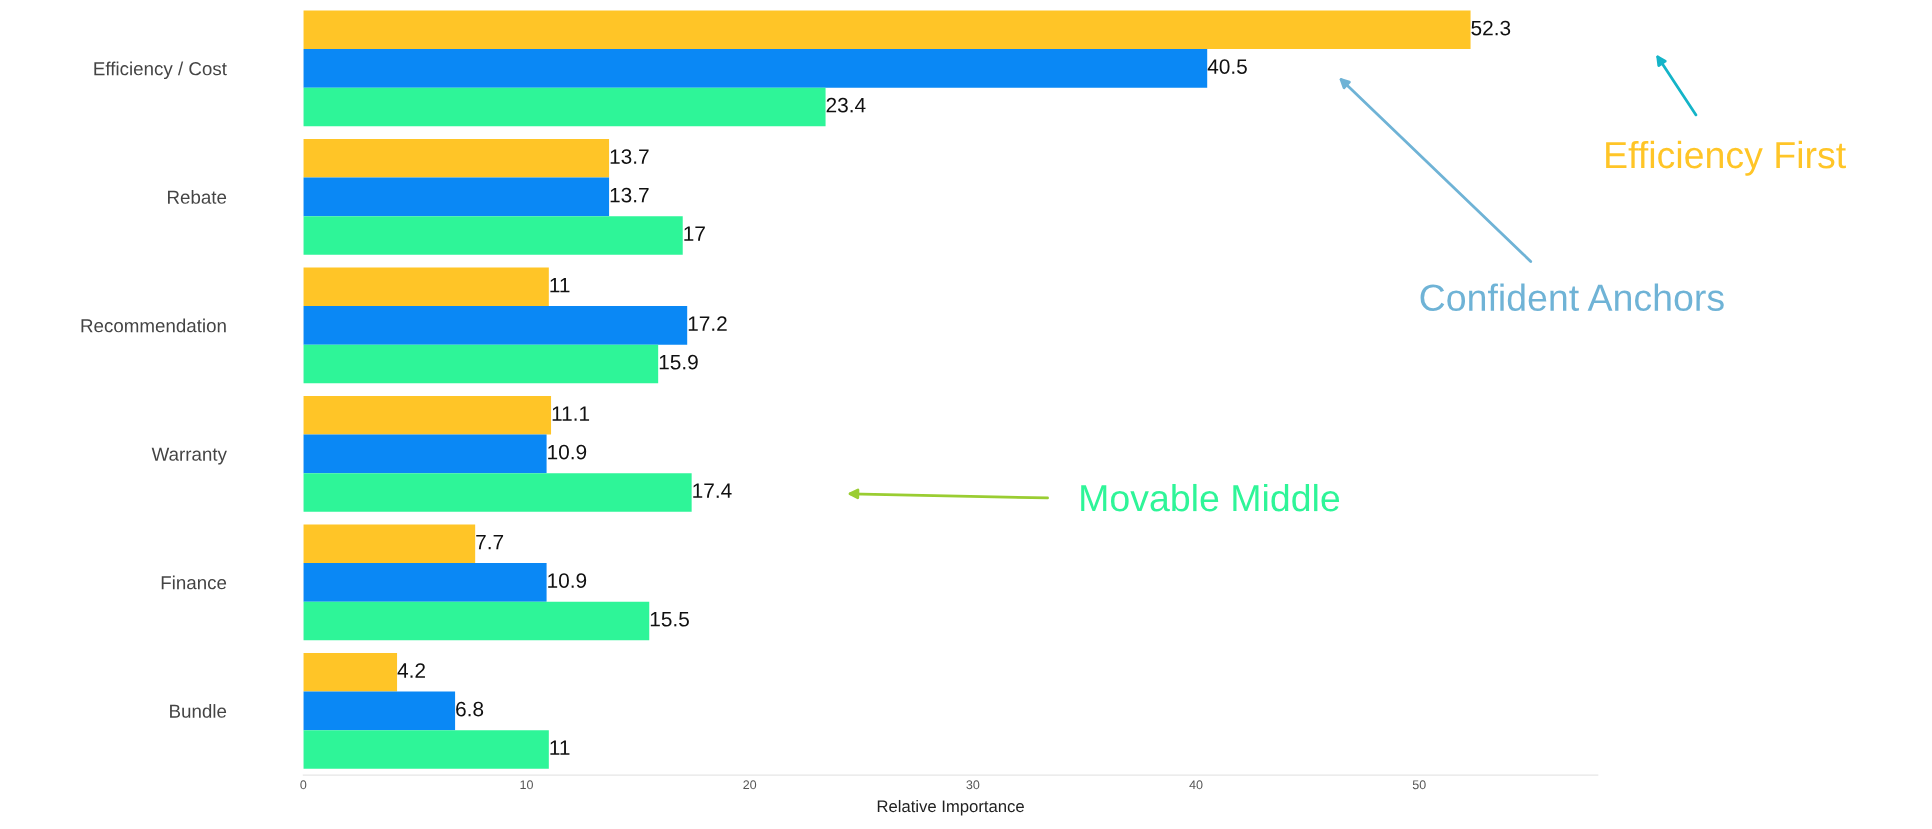 This screenshot has width=1932, height=829. I want to click on data-label: 17.4, so click(712, 490).